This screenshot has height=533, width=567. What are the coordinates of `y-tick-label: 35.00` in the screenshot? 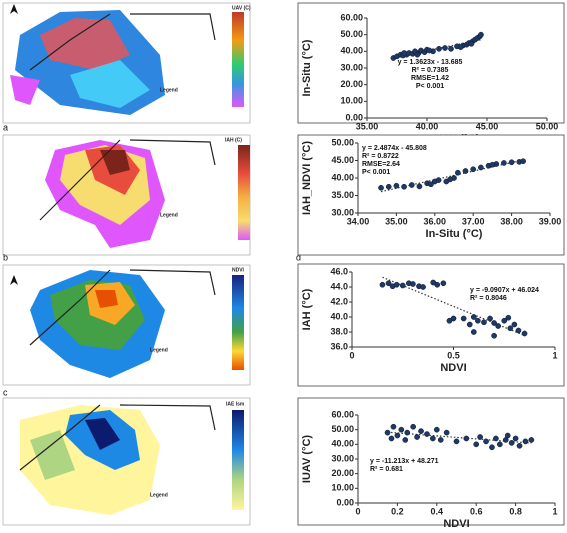 It's located at (342, 195).